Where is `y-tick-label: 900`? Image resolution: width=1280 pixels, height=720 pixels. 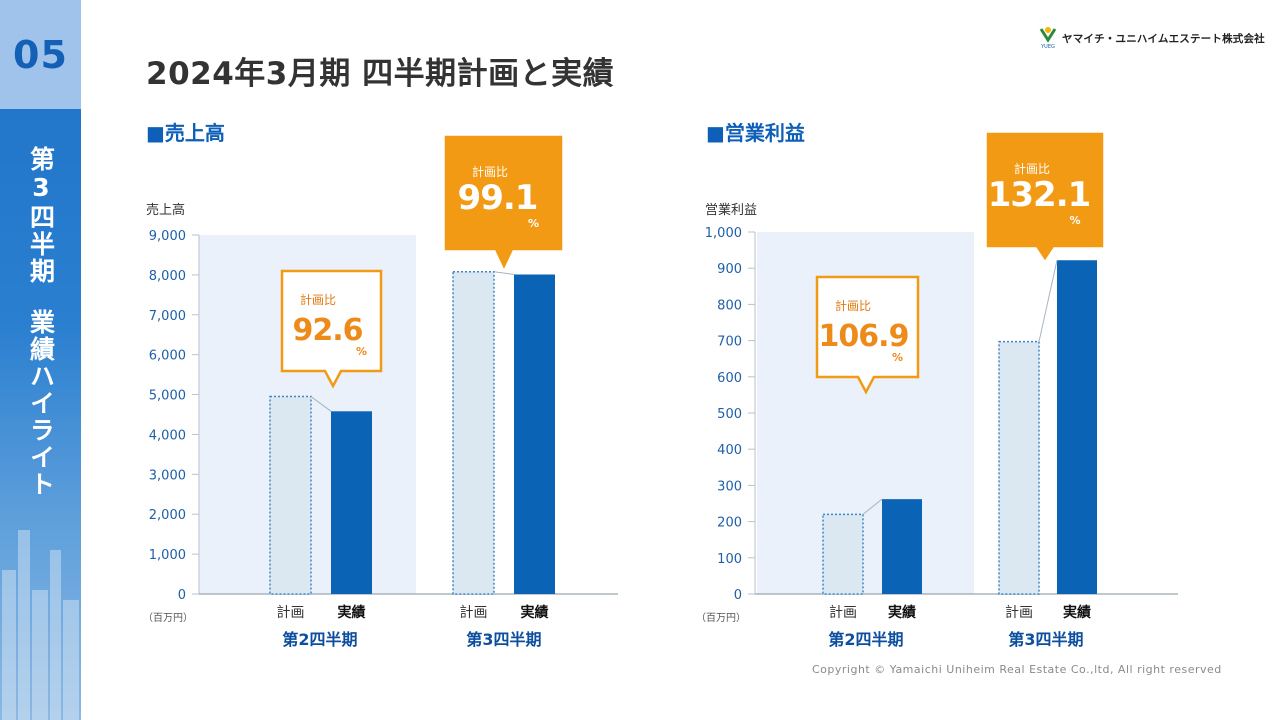
y-tick-label: 900 is located at coordinates (729, 269).